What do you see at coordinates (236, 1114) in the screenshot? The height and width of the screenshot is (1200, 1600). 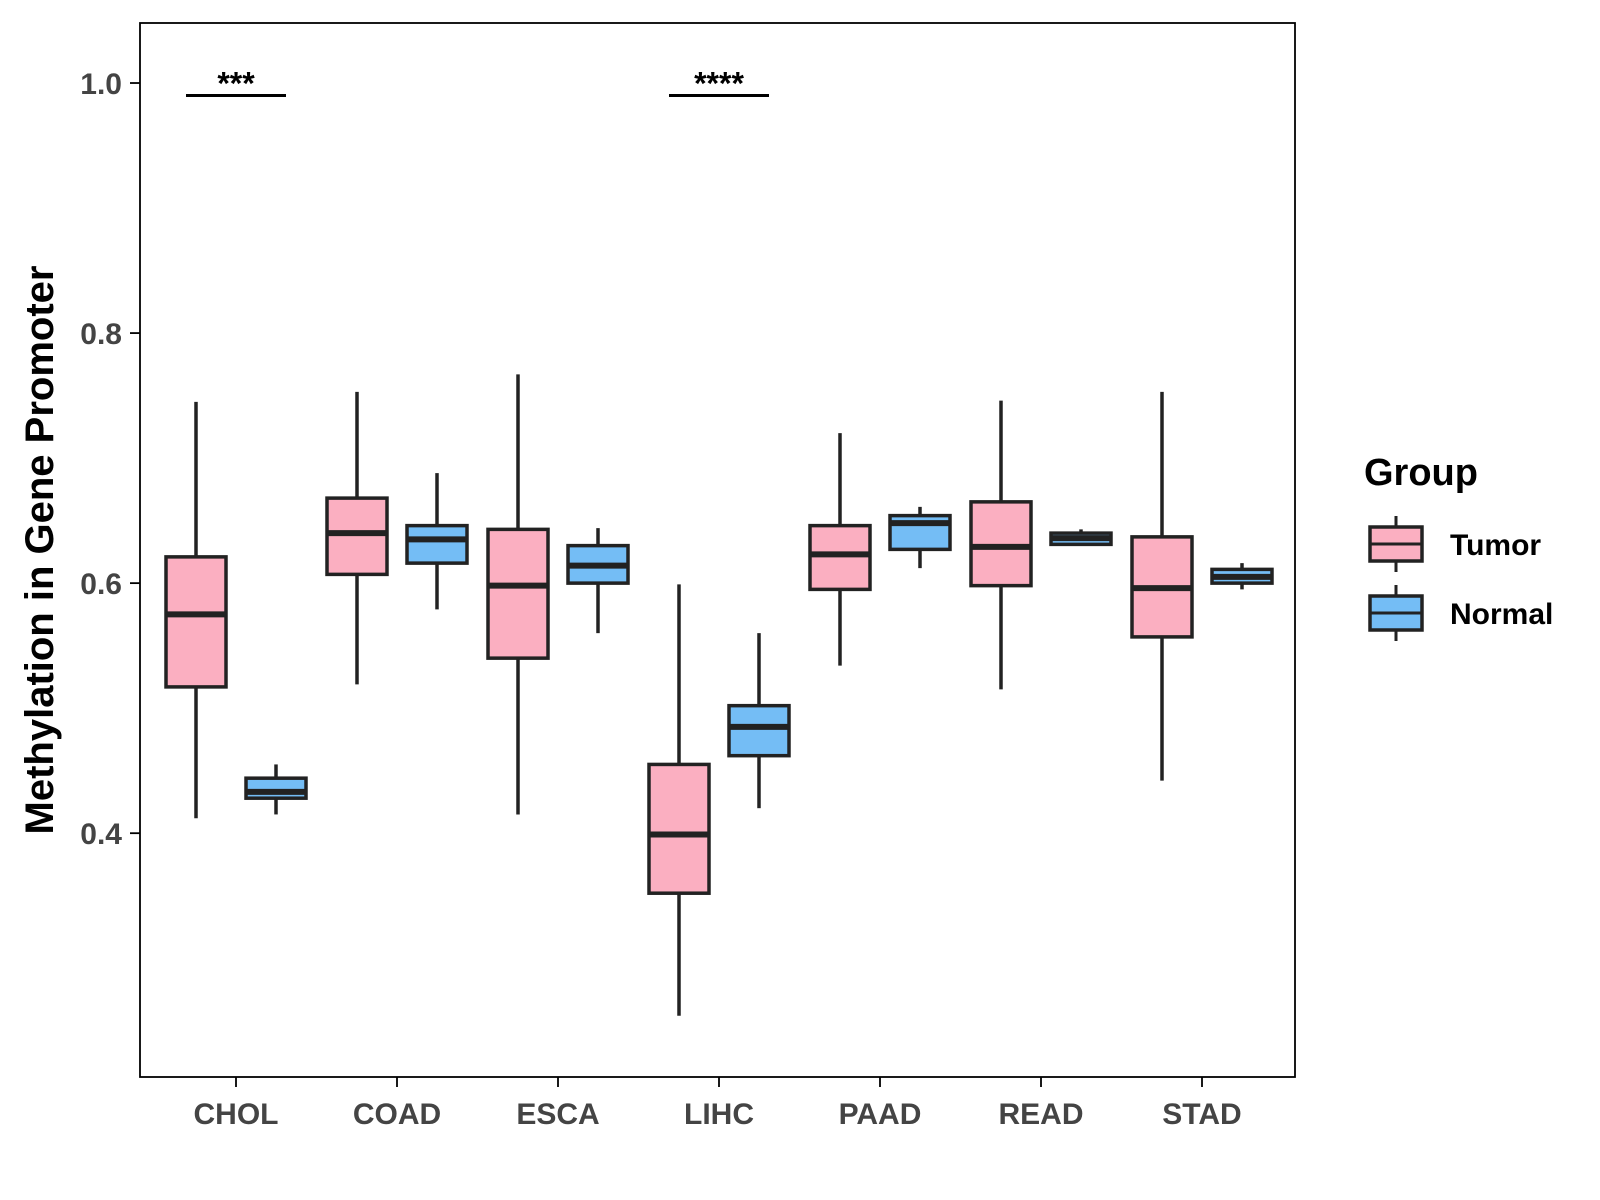 I see `x-tick-label: CHOL` at bounding box center [236, 1114].